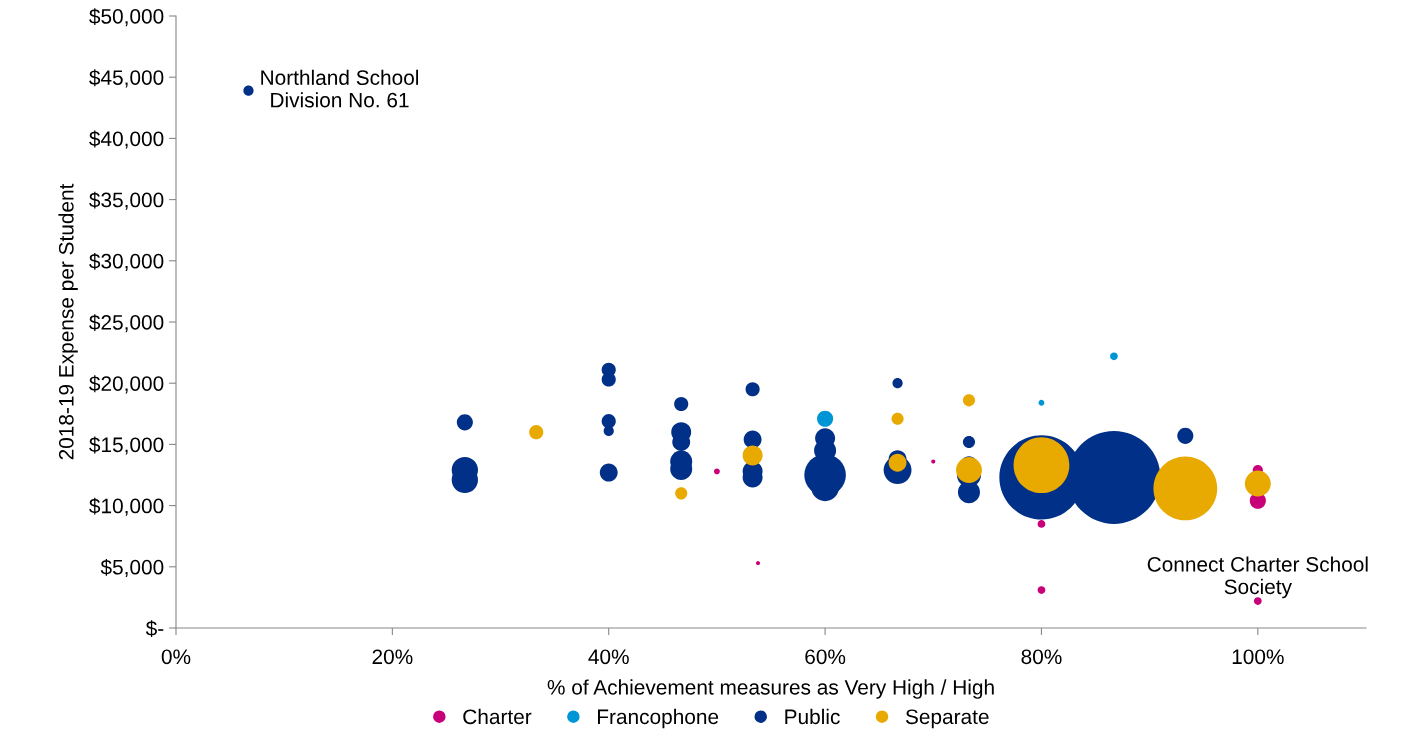 The height and width of the screenshot is (747, 1408). Describe the element at coordinates (658, 718) in the screenshot. I see `legend-label: Francophone` at that location.